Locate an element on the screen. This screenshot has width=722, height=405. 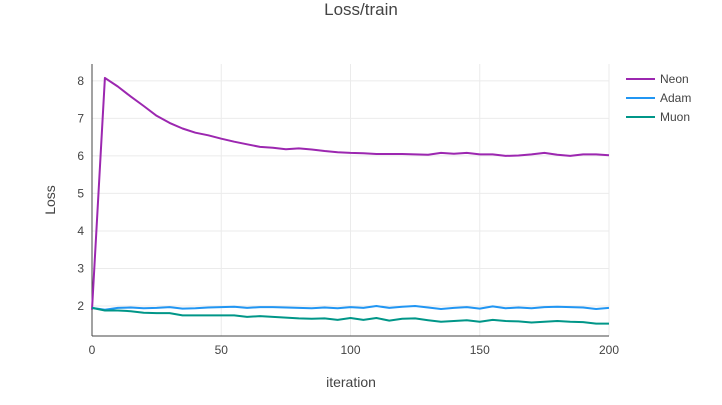
series-line-adam is located at coordinates (350, 308).